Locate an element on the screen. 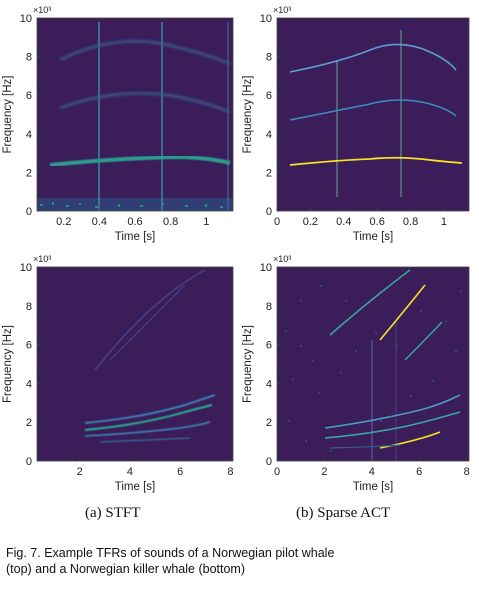  panel-a-top is located at coordinates (135, 114).